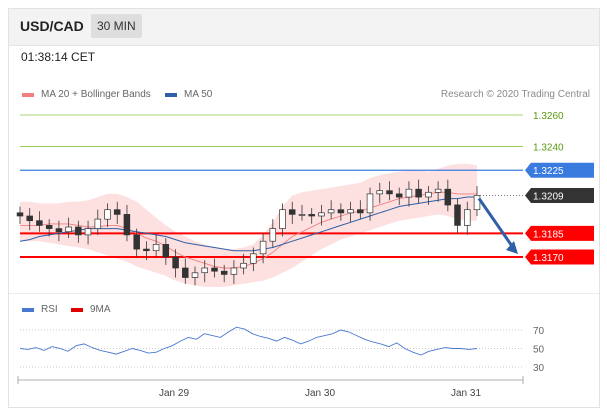 Image resolution: width=607 pixels, height=414 pixels. Describe the element at coordinates (512, 247) in the screenshot. I see `projection-arrowhead` at that location.